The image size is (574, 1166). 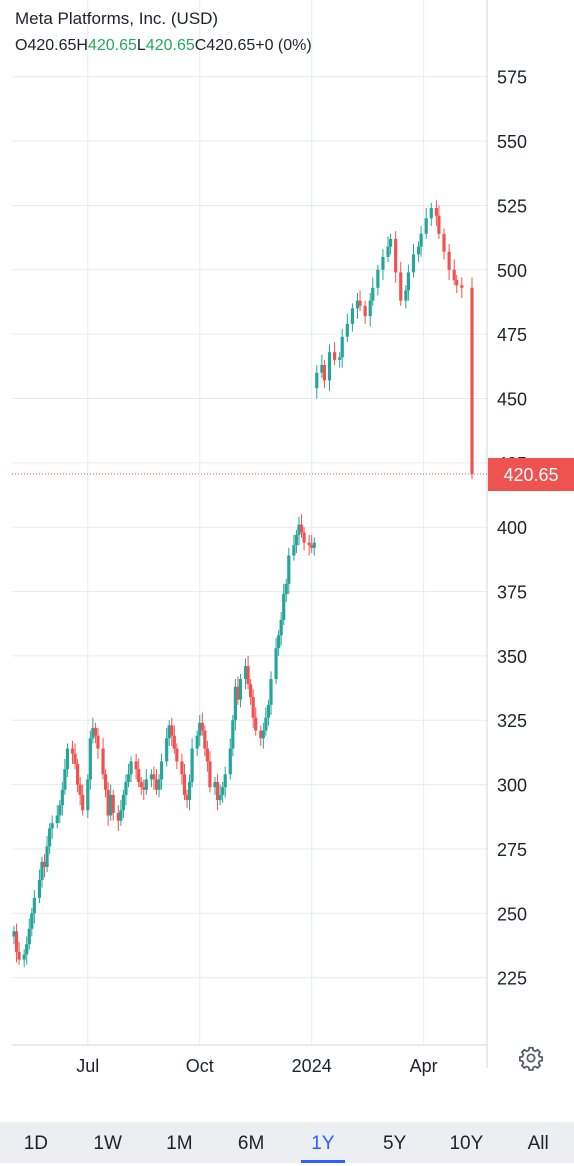 I want to click on y-tick-label: 275, so click(x=512, y=850).